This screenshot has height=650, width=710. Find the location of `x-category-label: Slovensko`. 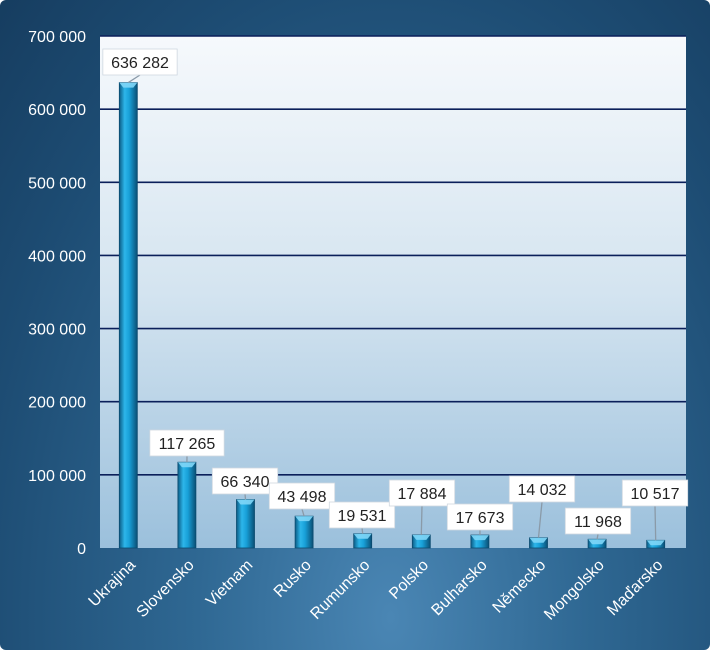

x-category-label: Slovensko is located at coordinates (166, 589).